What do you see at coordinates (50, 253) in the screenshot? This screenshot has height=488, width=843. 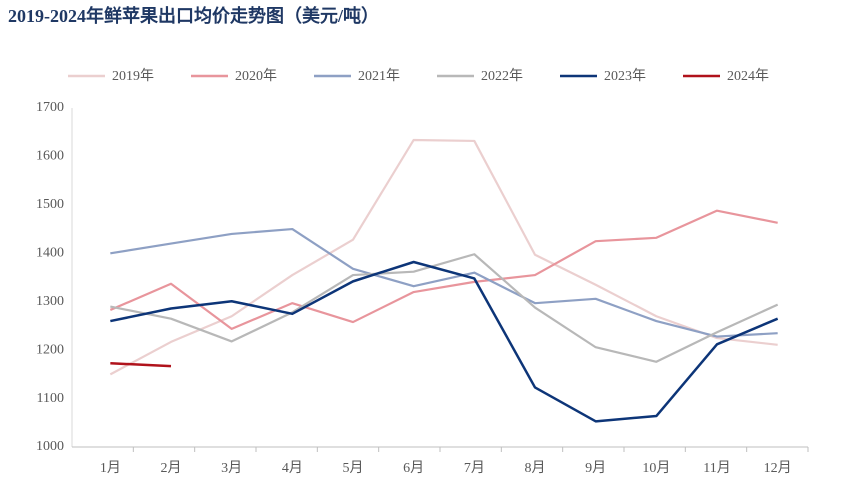 I see `y-tick-label: 1400` at bounding box center [50, 253].